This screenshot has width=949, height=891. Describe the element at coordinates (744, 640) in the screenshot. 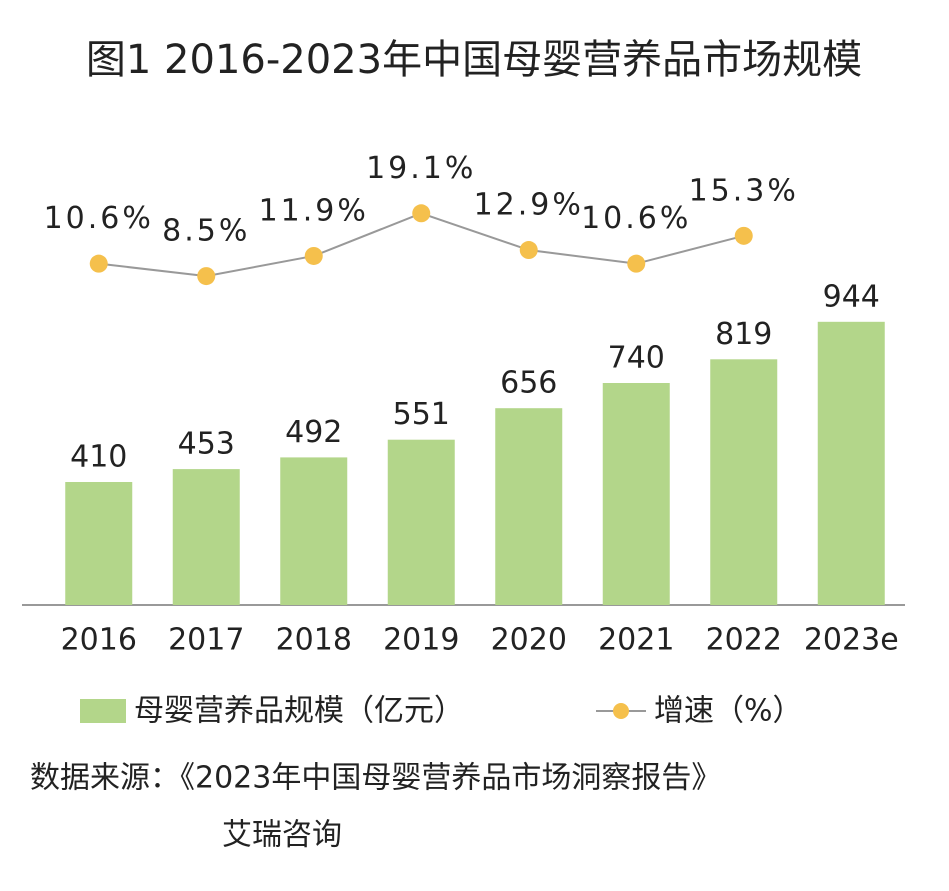

I see `x-tick-label: 2022` at that location.